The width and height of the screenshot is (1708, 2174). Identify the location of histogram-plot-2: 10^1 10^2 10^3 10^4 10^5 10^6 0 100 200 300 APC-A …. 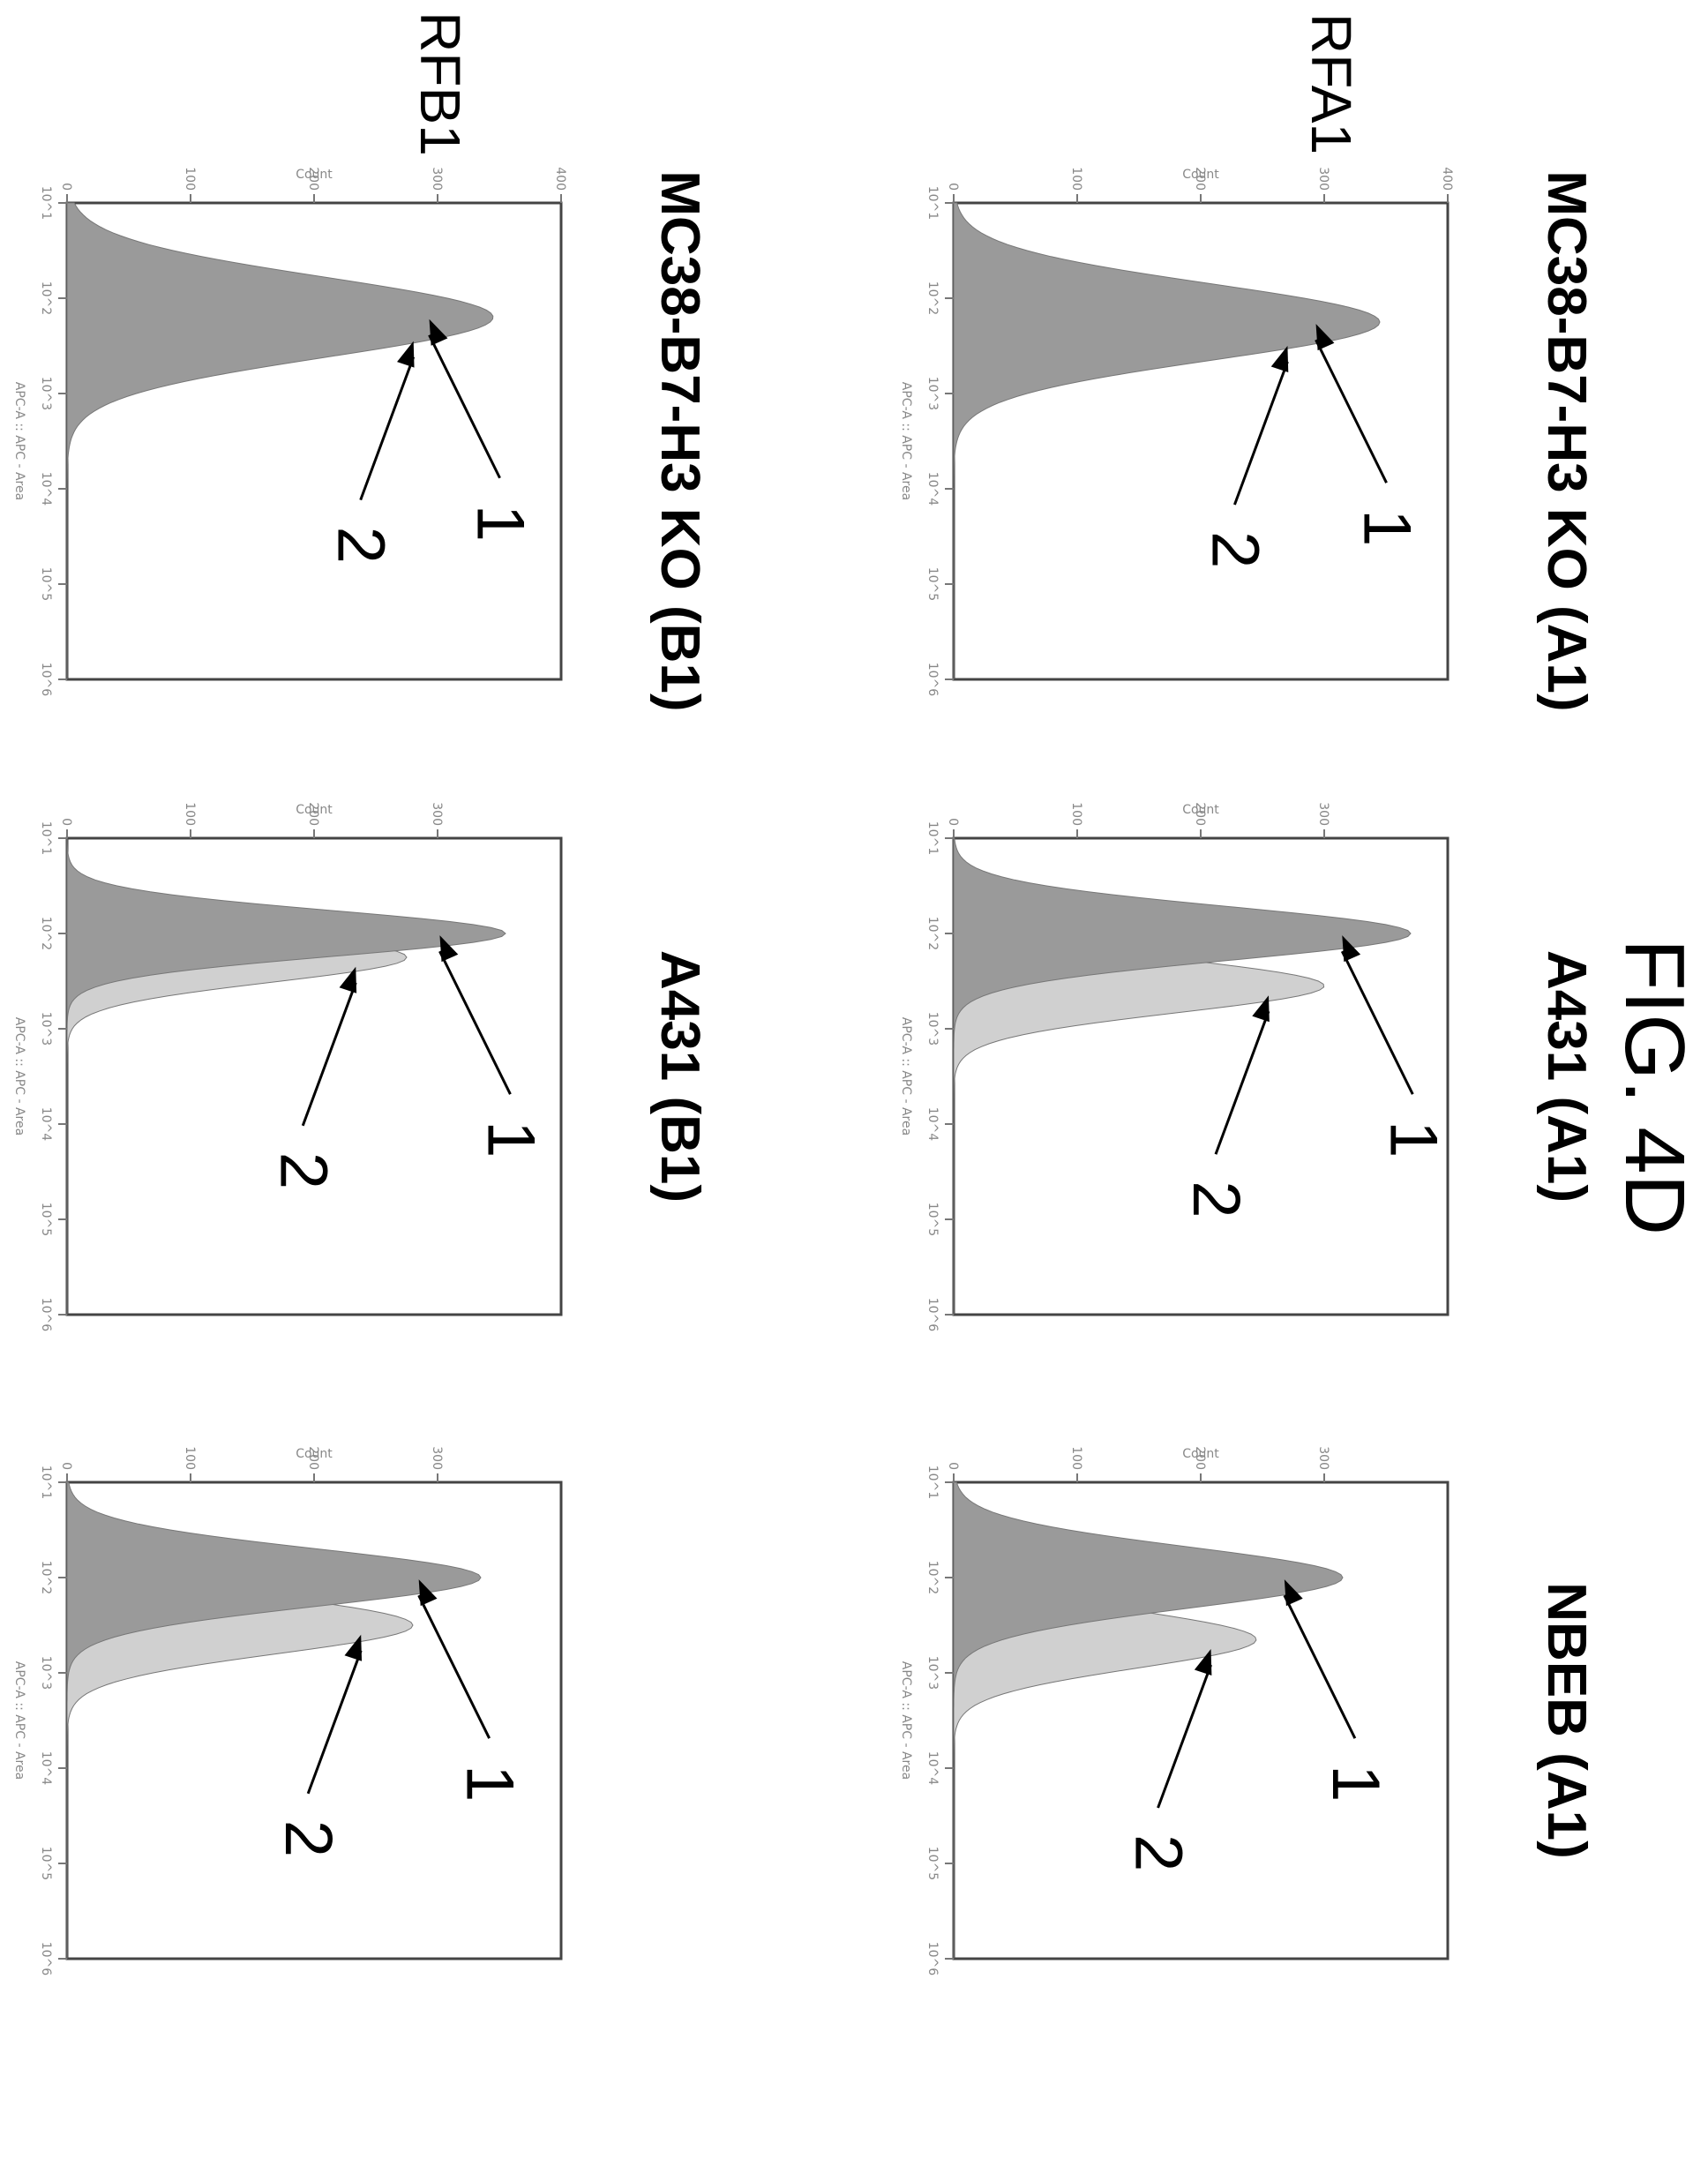
(1174, 1067).